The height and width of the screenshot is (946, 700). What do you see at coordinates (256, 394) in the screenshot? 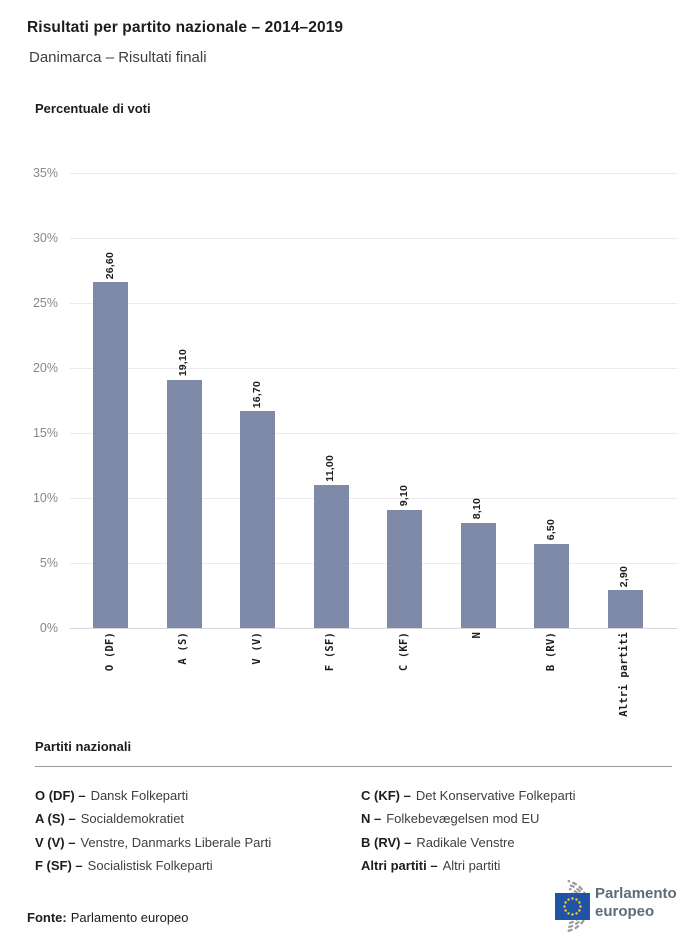
I see `bar-value-label: 16,70` at bounding box center [256, 394].